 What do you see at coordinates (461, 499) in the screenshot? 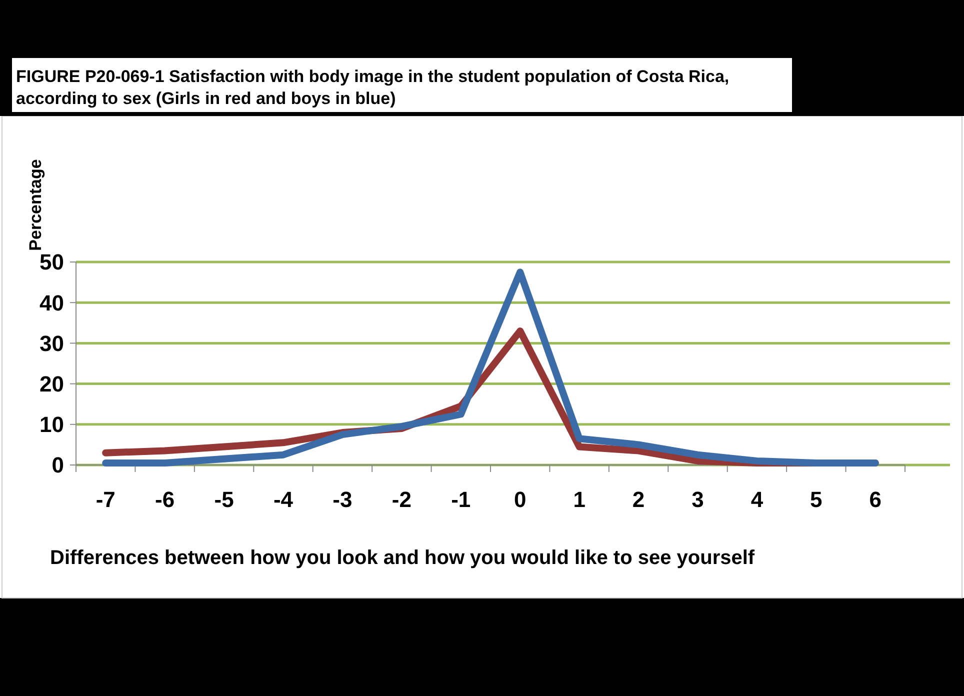
I see `x-tick-label: -1` at bounding box center [461, 499].